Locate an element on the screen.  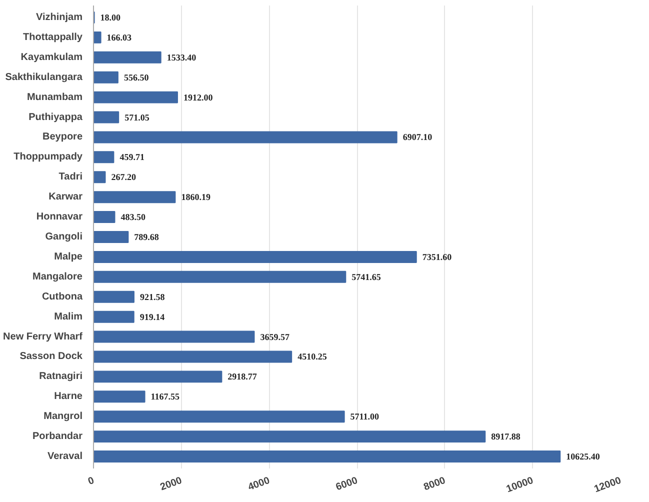
y-tick-label: Malim is located at coordinates (68, 316).